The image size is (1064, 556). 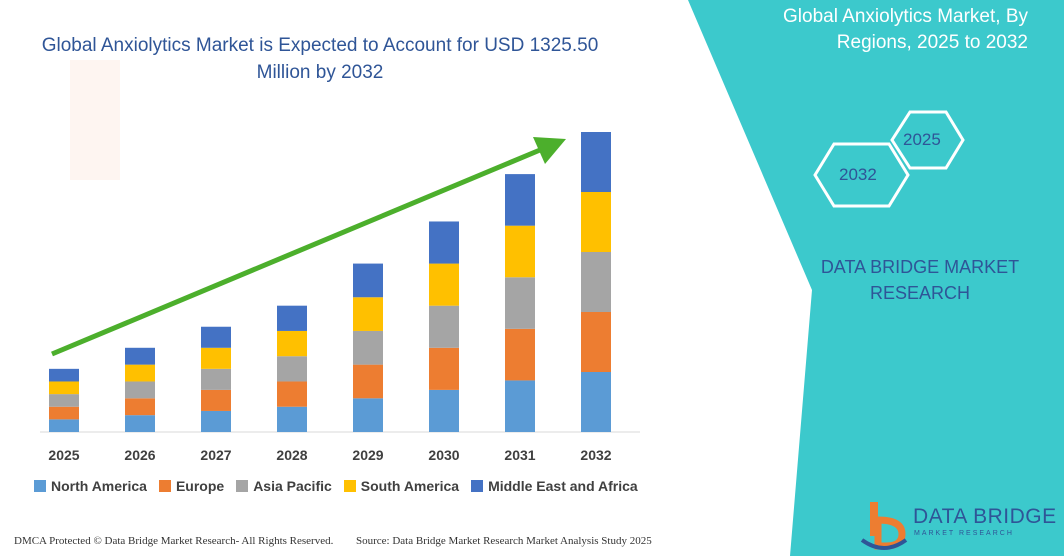 What do you see at coordinates (292, 486) in the screenshot?
I see `legend-label: Asia Pacific` at bounding box center [292, 486].